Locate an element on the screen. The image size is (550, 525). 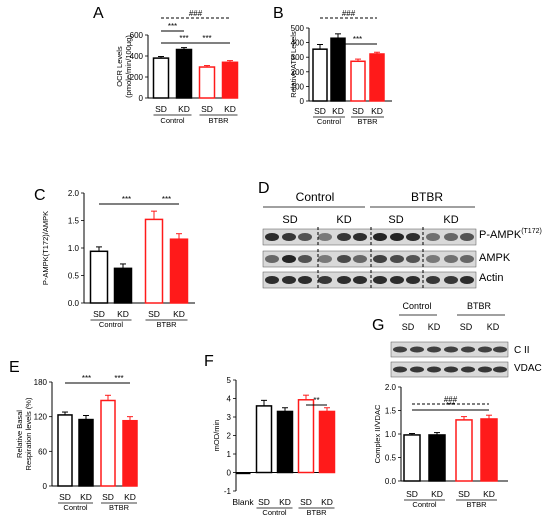
y-tick-label: 200 is located at coordinates (298, 72).